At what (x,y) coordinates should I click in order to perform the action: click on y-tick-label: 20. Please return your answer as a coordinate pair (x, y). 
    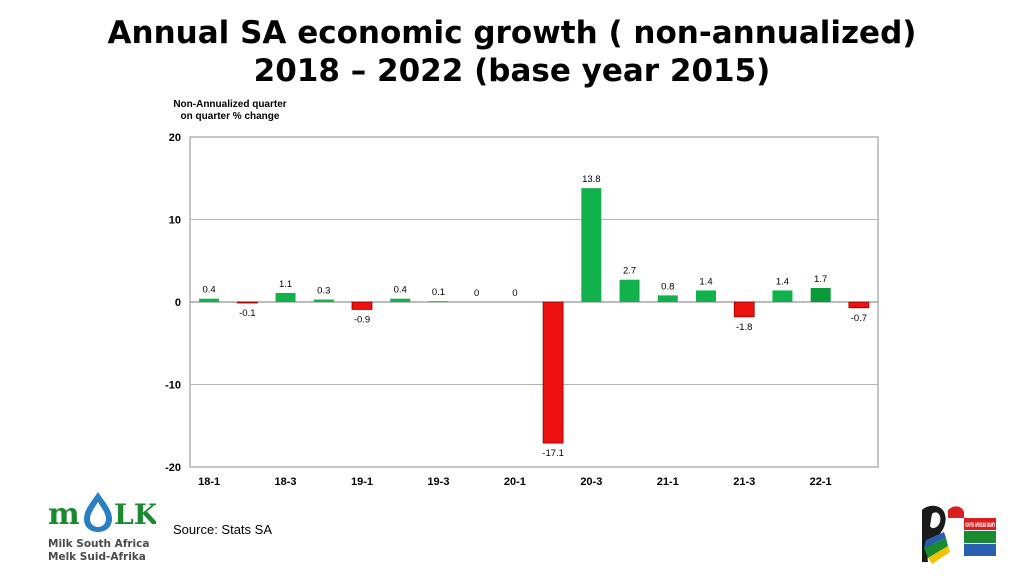
    Looking at the image, I should click on (175, 138).